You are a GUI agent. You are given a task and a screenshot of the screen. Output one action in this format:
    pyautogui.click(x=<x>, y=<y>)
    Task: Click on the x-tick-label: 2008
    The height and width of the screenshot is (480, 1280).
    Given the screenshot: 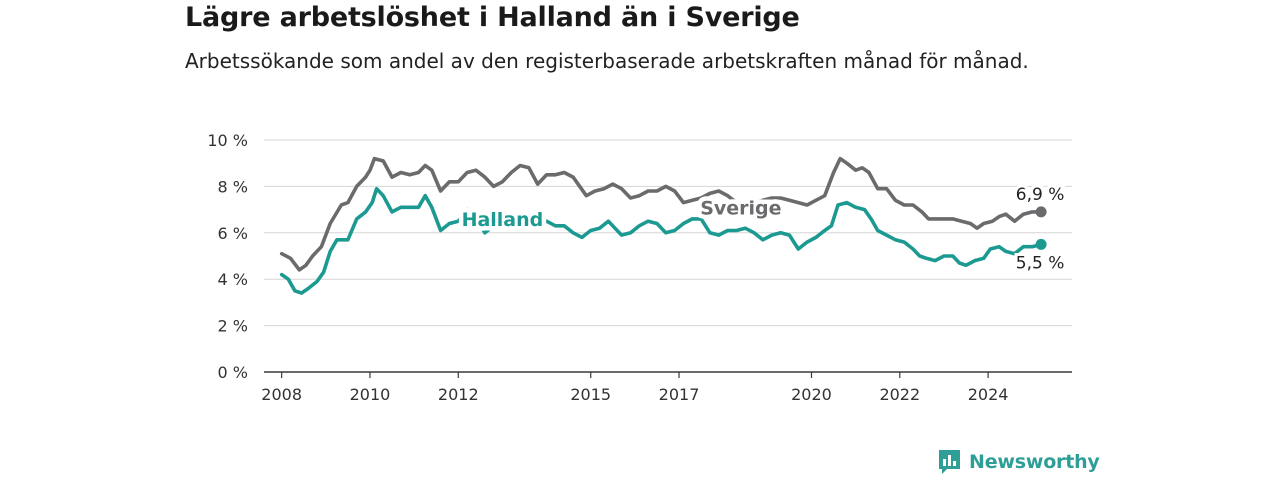 What is the action you would take?
    pyautogui.click(x=281, y=394)
    